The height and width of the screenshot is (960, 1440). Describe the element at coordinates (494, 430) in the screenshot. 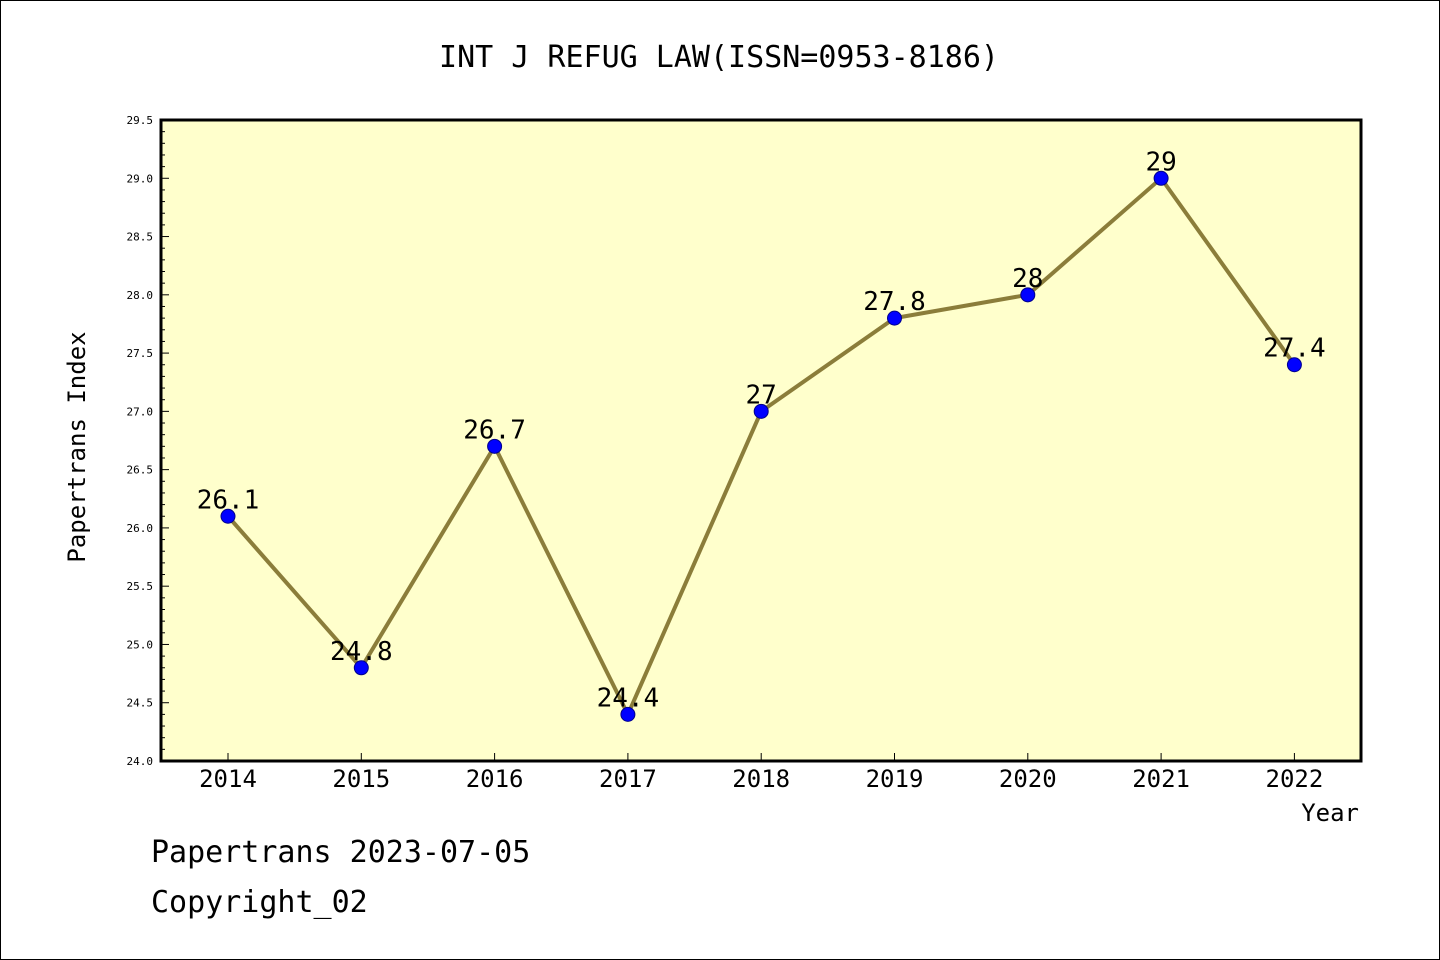

I see `data-label: 26.7` at that location.